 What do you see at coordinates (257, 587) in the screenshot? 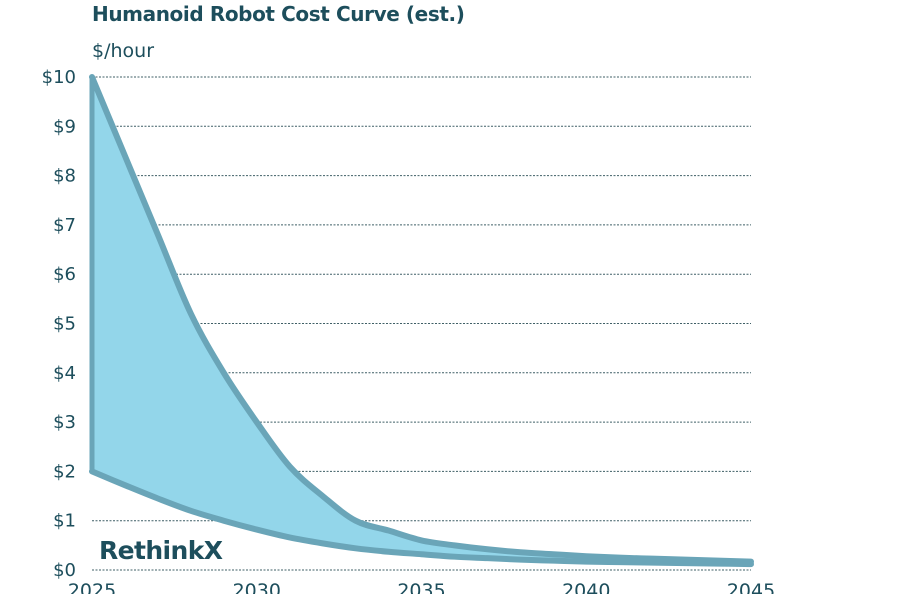
I see `x-tick-label: 2030` at bounding box center [257, 587].